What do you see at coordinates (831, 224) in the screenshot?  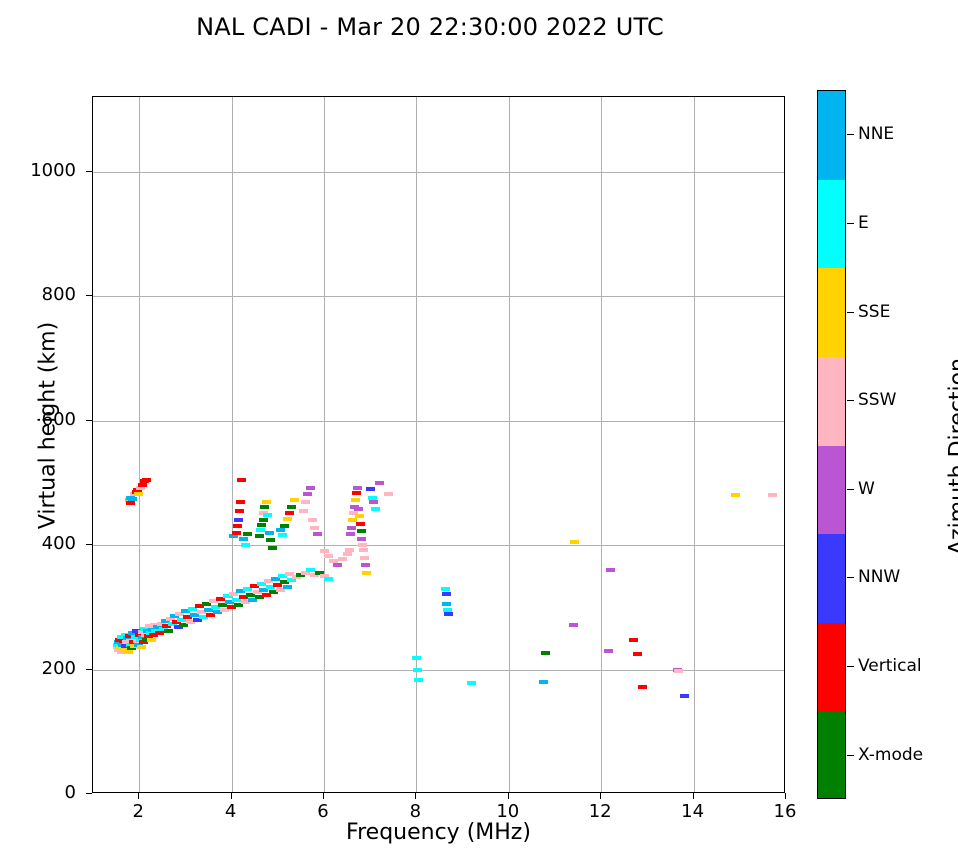 I see `colorbar-segment-e` at bounding box center [831, 224].